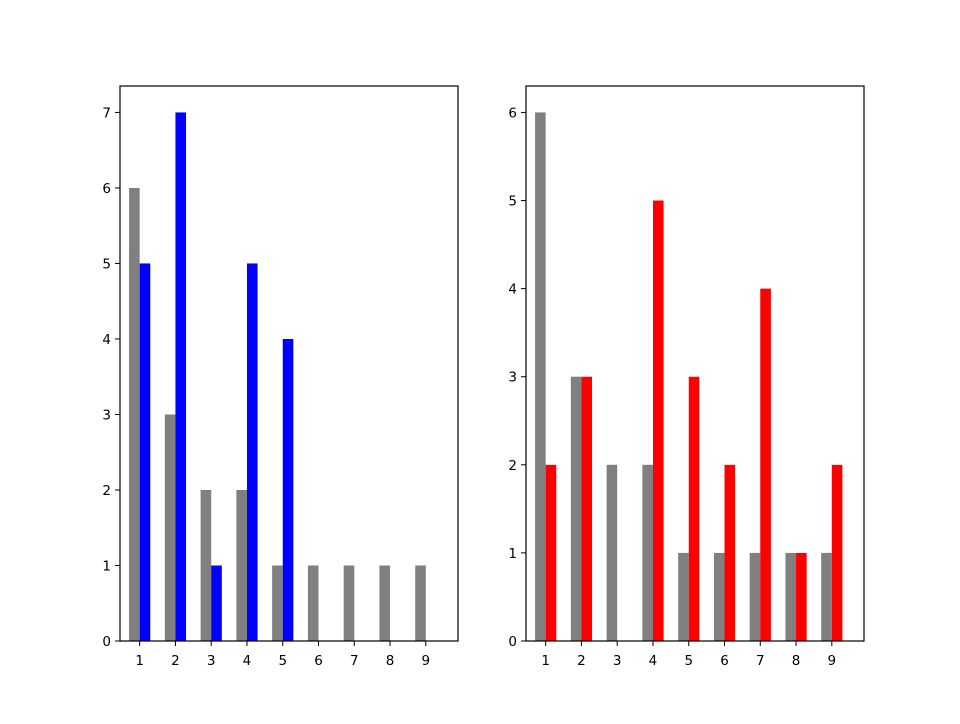 Image resolution: width=960 pixels, height=724 pixels. What do you see at coordinates (796, 661) in the screenshot?
I see `panel-2-x-tick-label-8: 8` at bounding box center [796, 661].